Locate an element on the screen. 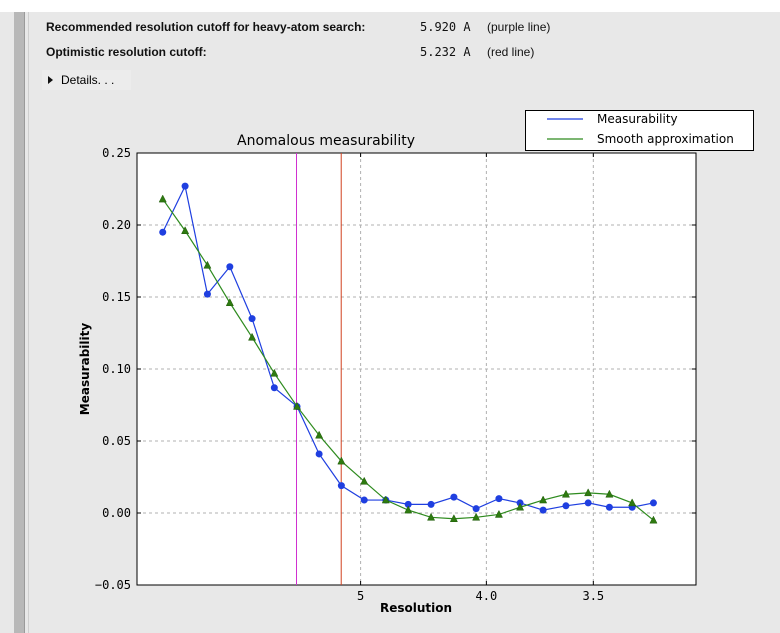 Image resolution: width=780 pixels, height=633 pixels. y-tick-label: 0.05 is located at coordinates (116, 441).